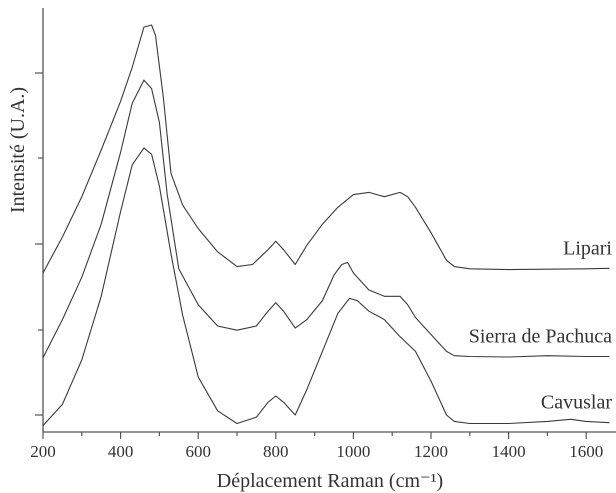 The height and width of the screenshot is (493, 616). What do you see at coordinates (198, 451) in the screenshot?
I see `x-tick-label: 600` at bounding box center [198, 451].